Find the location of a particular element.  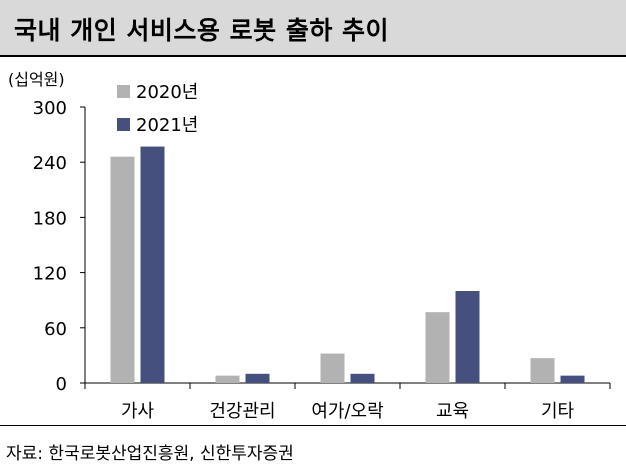

y-tick-label: 120 is located at coordinates (50, 274).